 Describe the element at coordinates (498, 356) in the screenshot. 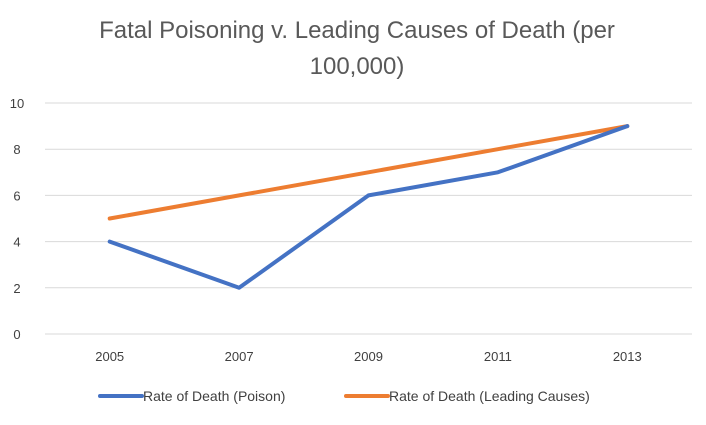

I see `x-tick-label: 2011` at that location.